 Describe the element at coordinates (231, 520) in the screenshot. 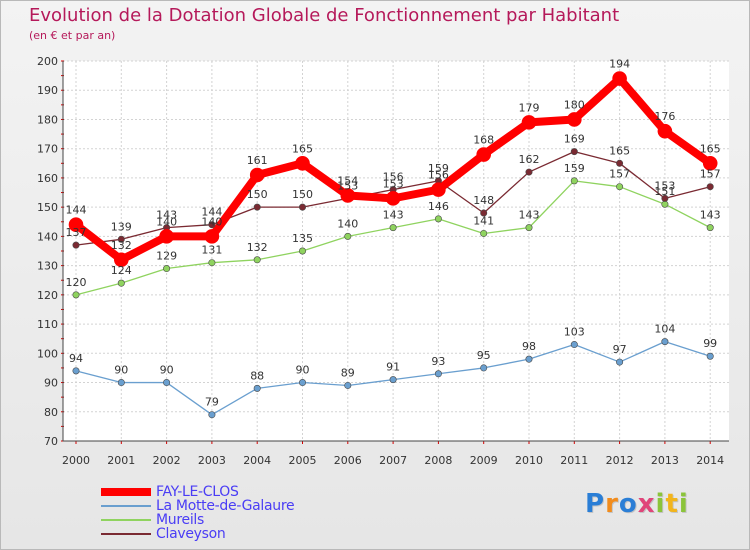

I see `legend-item-mureils: Mureils` at that location.